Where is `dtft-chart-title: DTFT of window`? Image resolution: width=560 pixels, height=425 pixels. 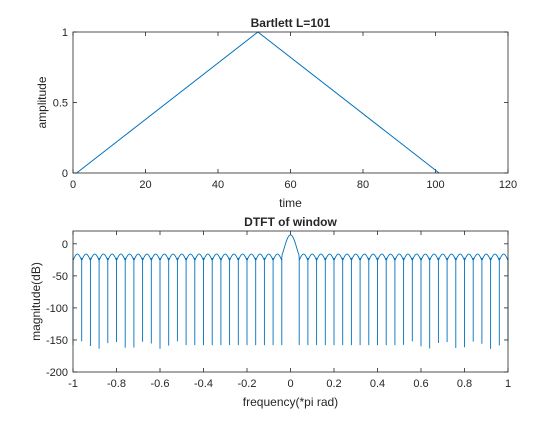
dtft-chart-title: DTFT of window is located at coordinates (290, 222).